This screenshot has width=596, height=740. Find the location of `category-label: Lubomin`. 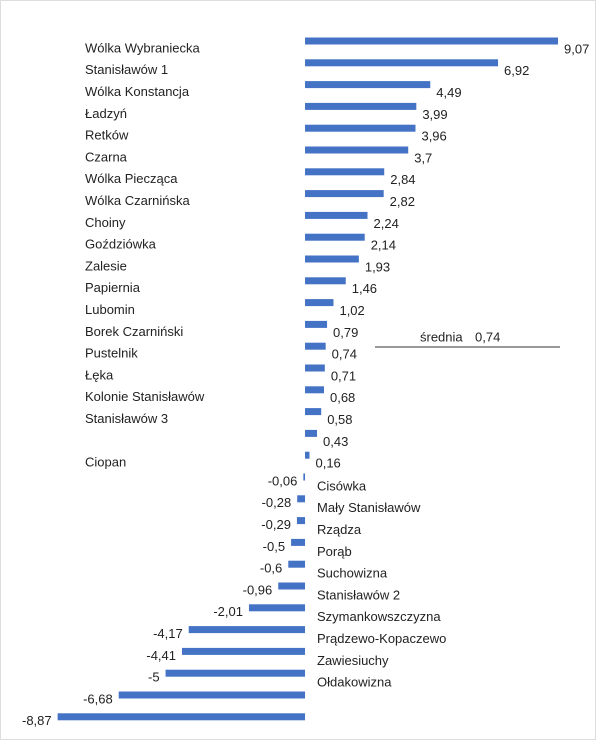

category-label: Lubomin is located at coordinates (110, 309).